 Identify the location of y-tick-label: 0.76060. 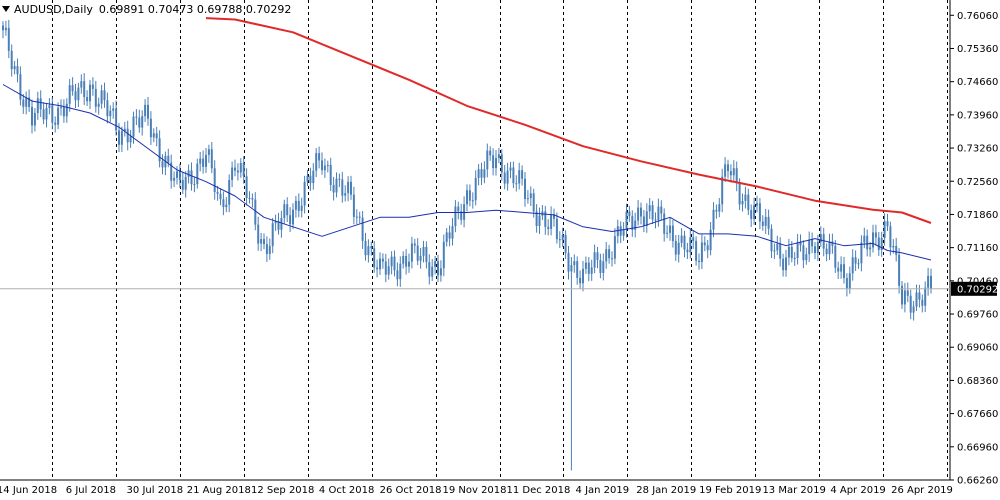
(977, 16).